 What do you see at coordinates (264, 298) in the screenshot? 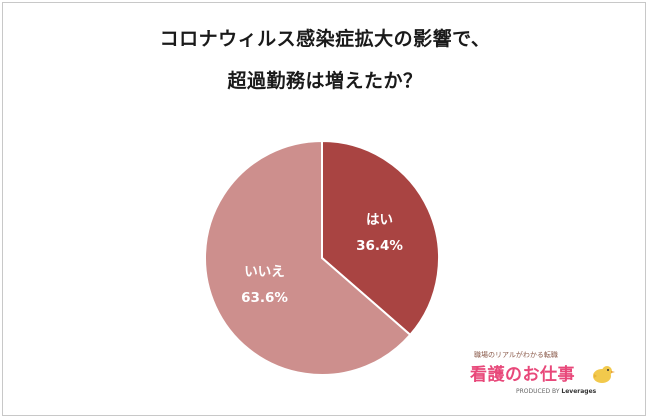
I see `slice-value-2: 63.6%` at bounding box center [264, 298].